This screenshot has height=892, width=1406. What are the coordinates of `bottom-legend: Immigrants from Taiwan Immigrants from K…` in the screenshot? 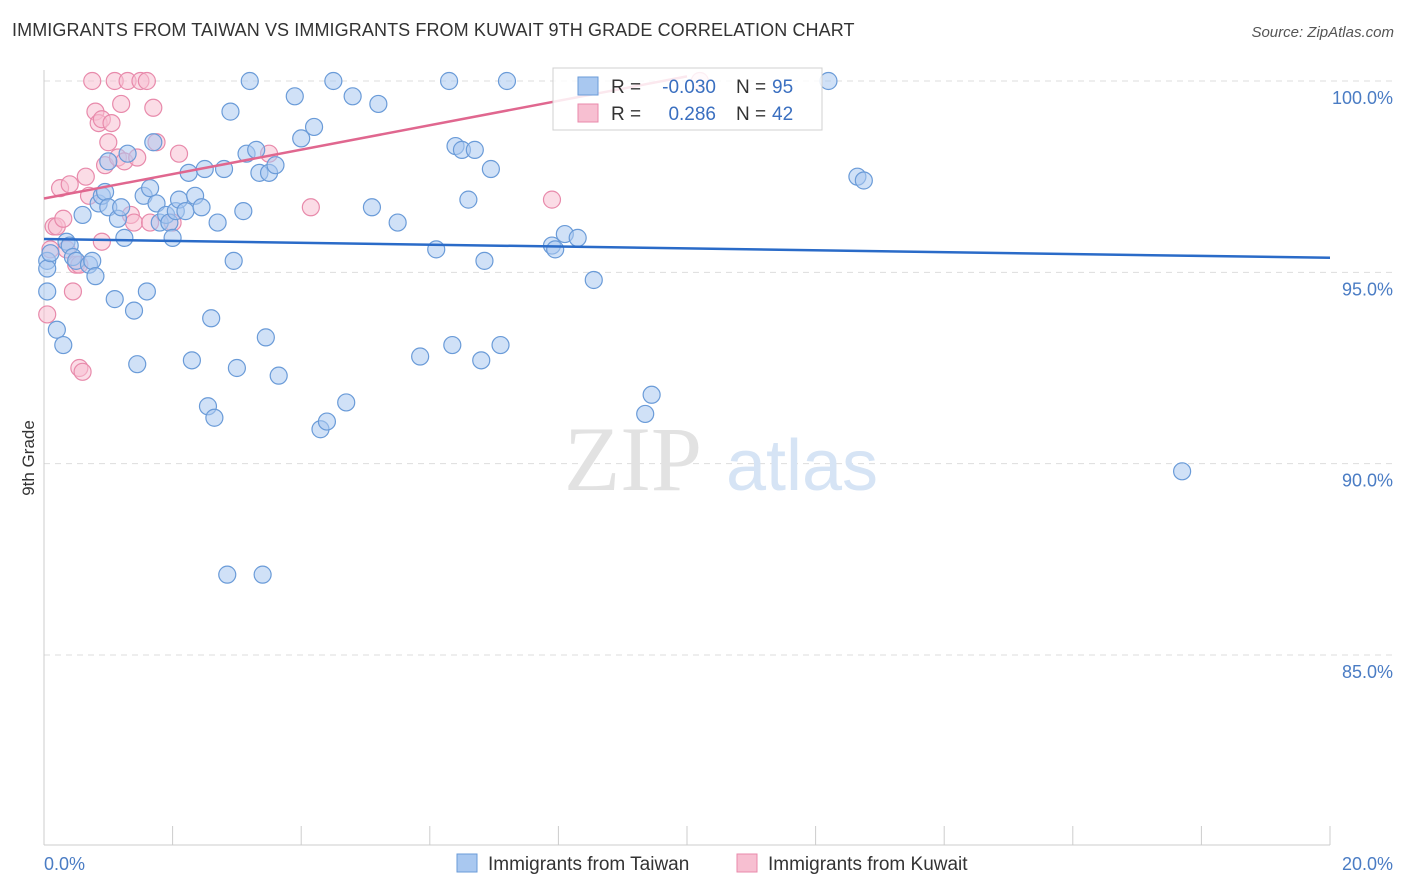 It's located at (712, 864).